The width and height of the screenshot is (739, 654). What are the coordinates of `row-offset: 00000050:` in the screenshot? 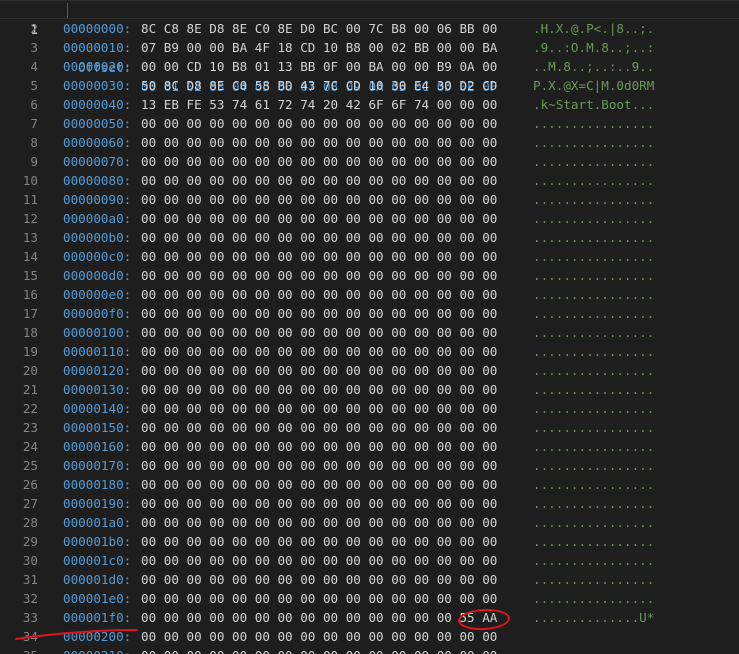 It's located at (97, 123).